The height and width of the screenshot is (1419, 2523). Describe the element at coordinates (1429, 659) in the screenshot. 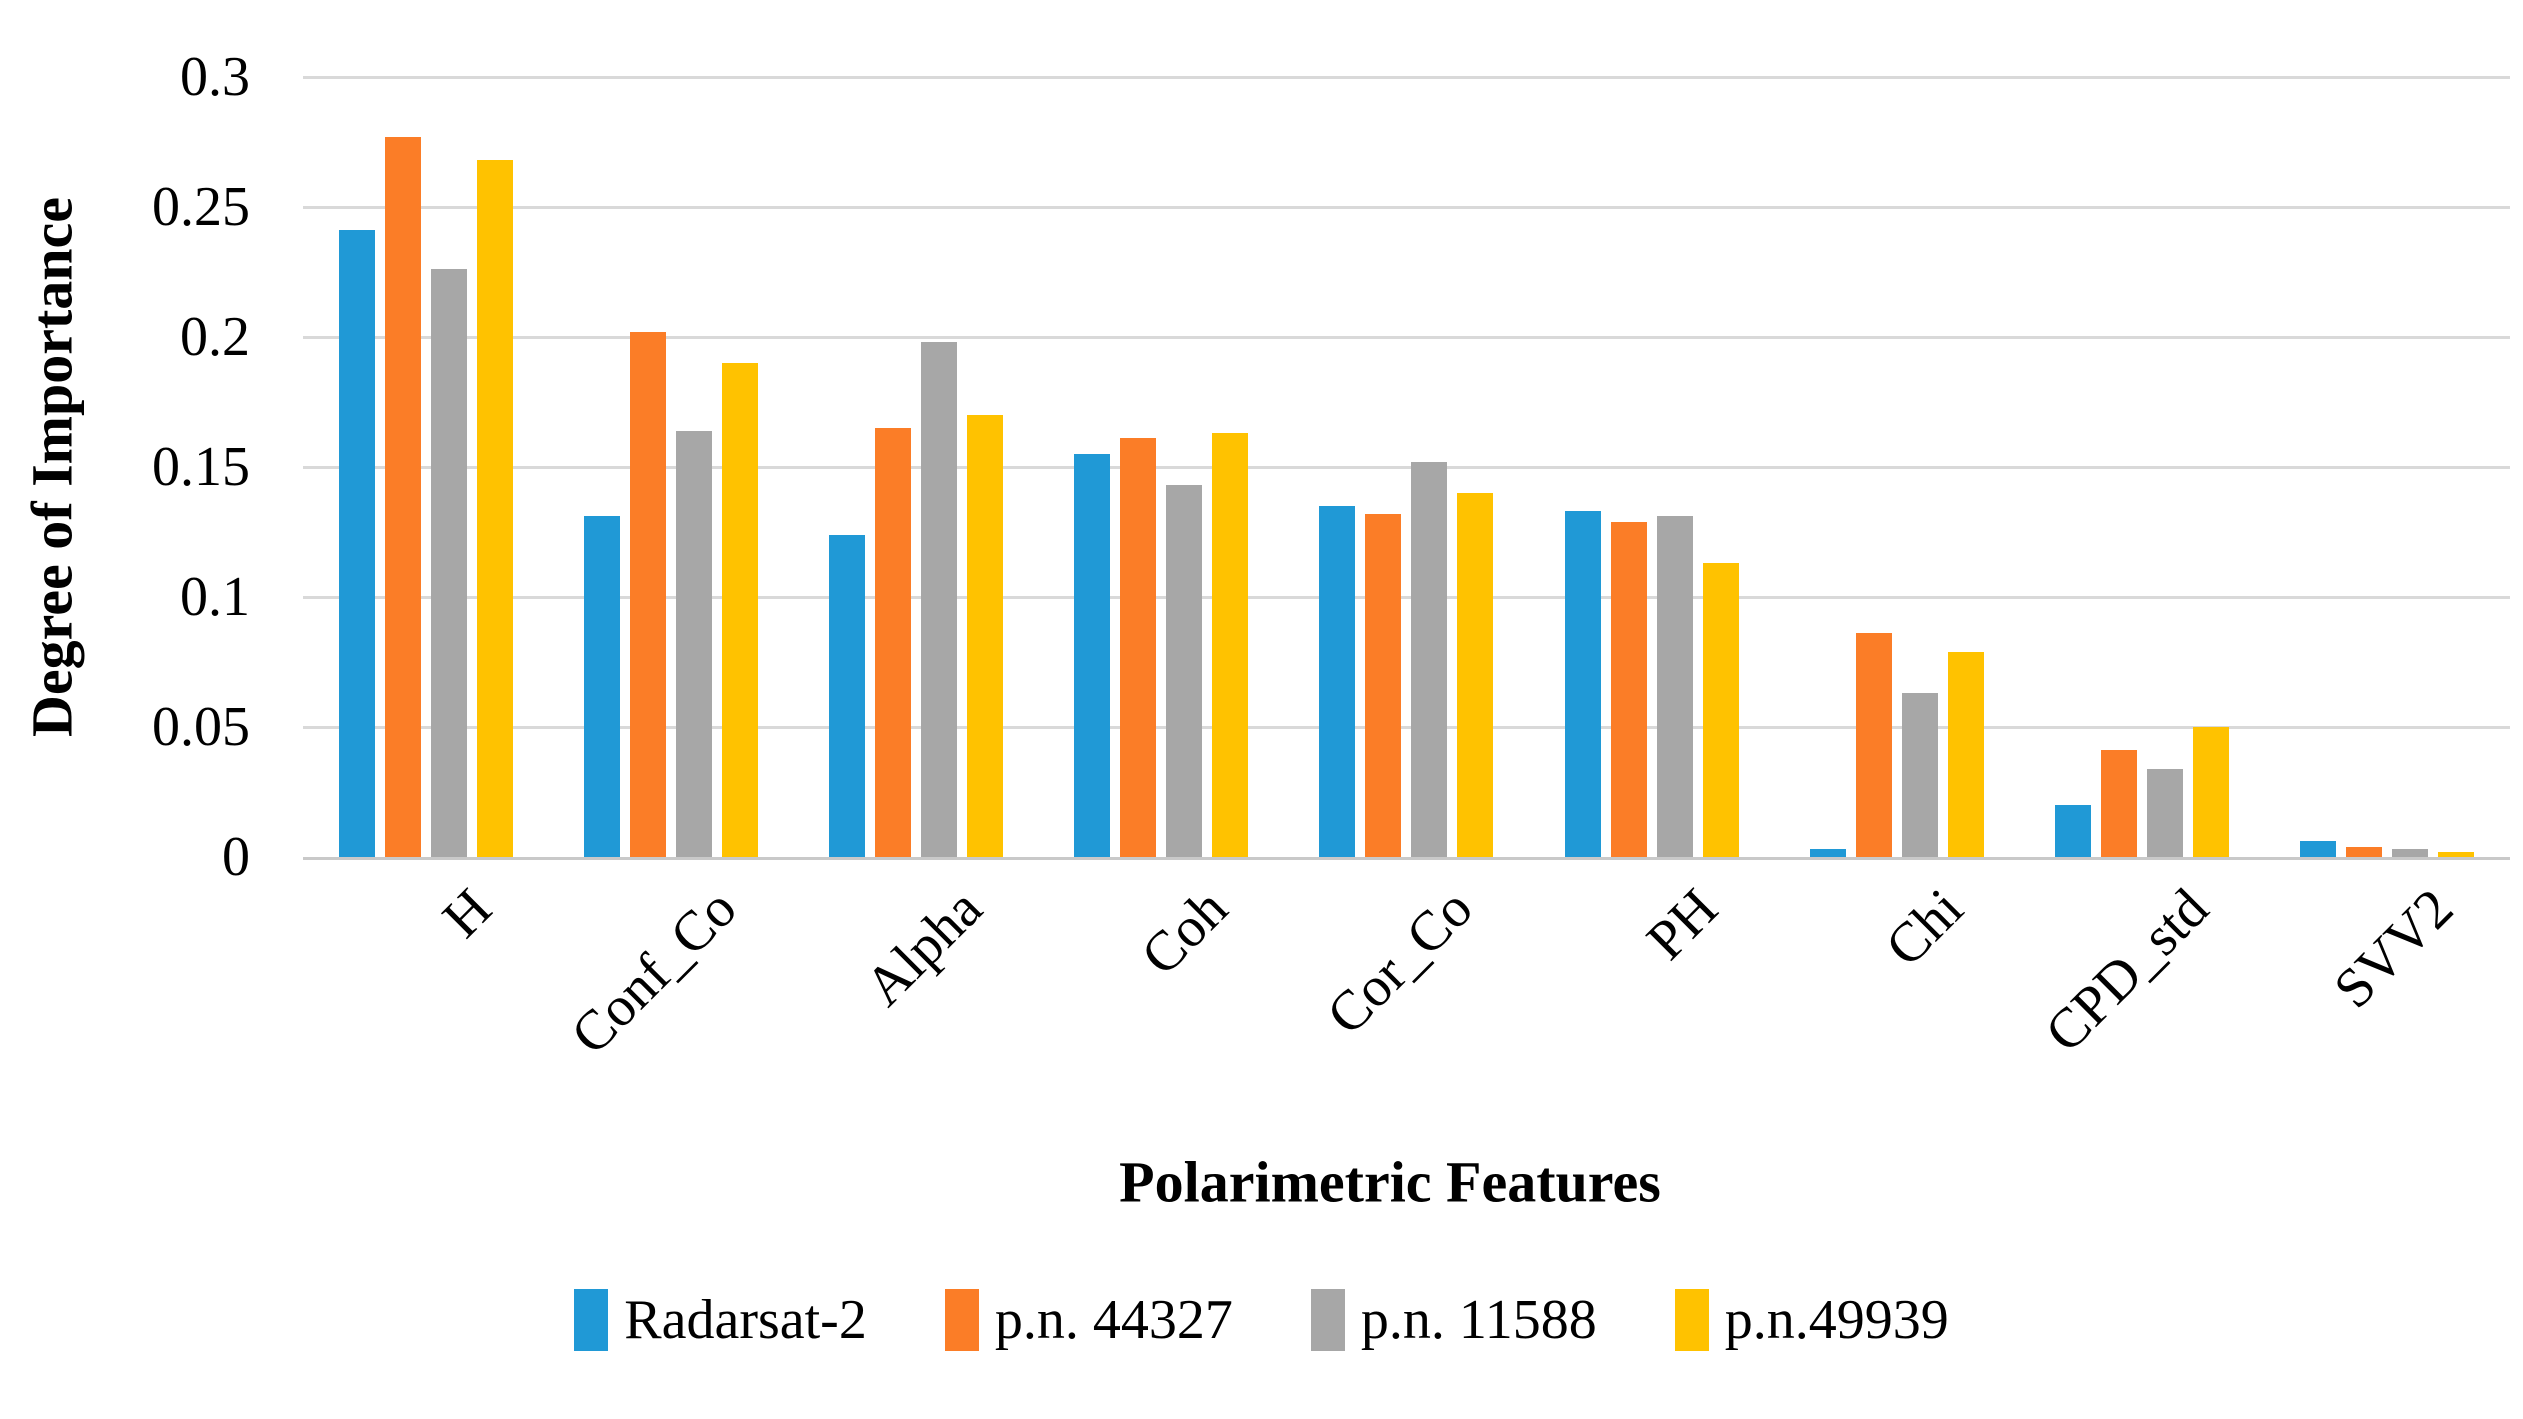

I see `bar-p-n-11588-Cor_Co` at that location.